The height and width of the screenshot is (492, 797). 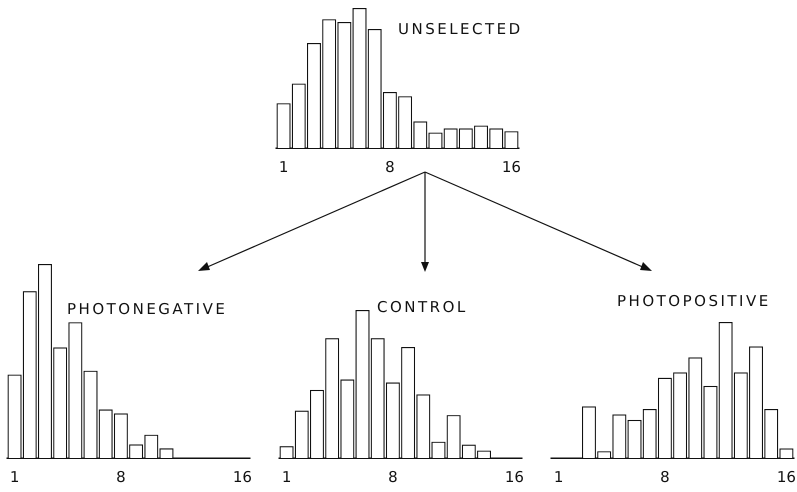 What do you see at coordinates (460, 29) in the screenshot?
I see `text: UNSELECTED` at bounding box center [460, 29].